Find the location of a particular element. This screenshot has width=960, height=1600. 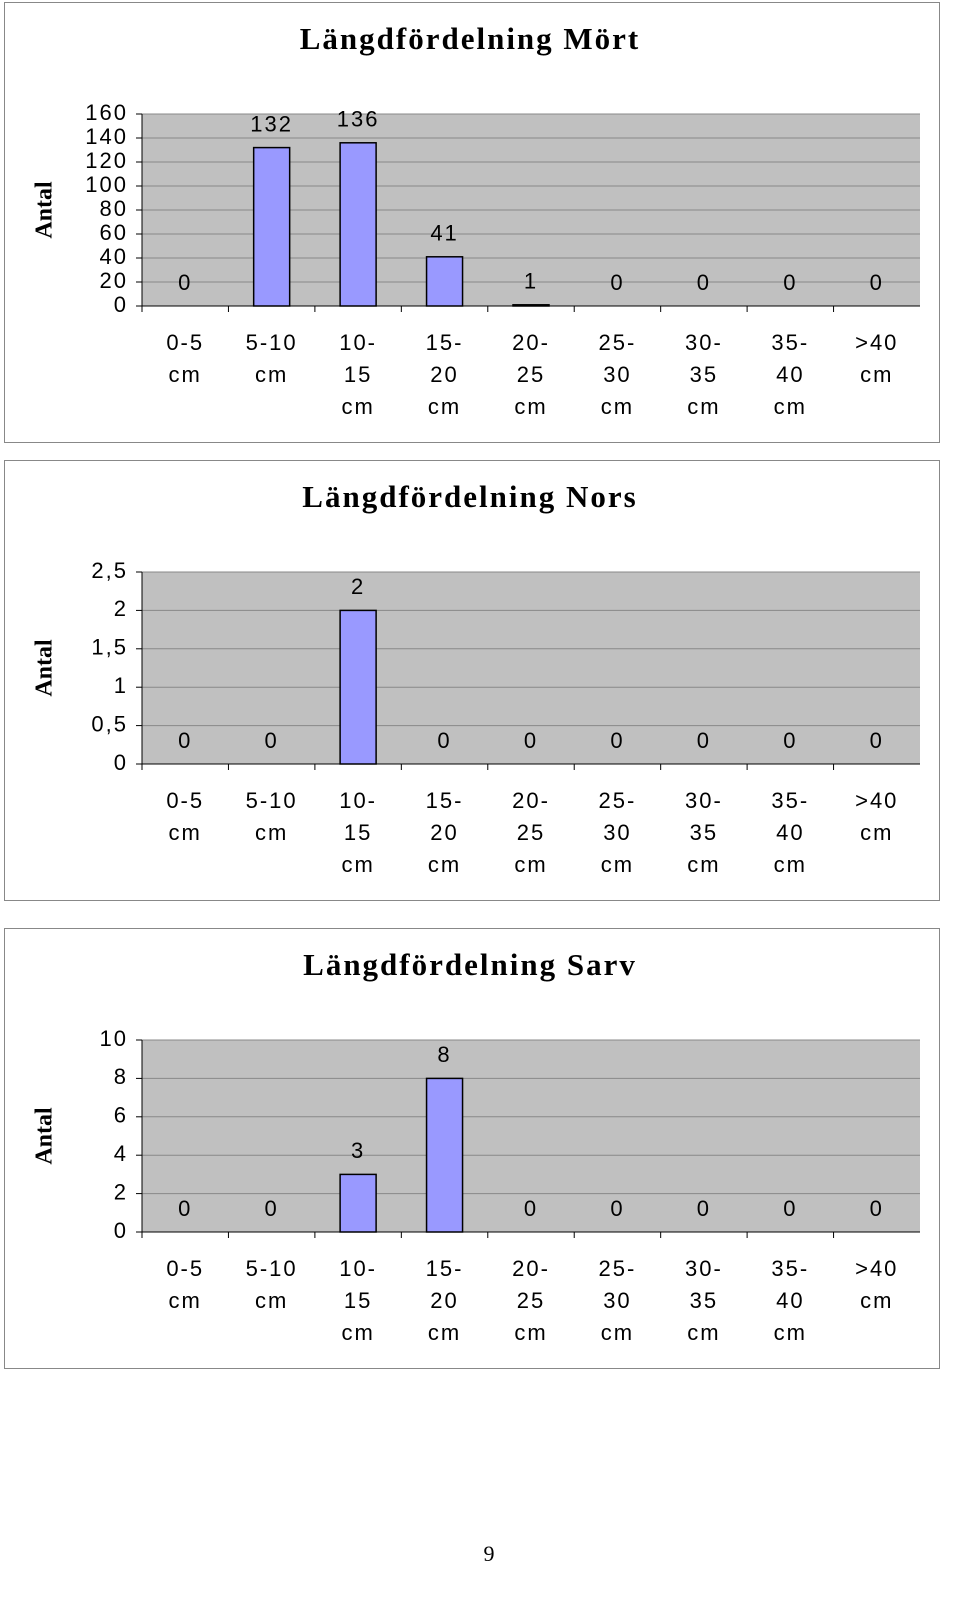

y-tick-label: 1,5 is located at coordinates (109, 647).